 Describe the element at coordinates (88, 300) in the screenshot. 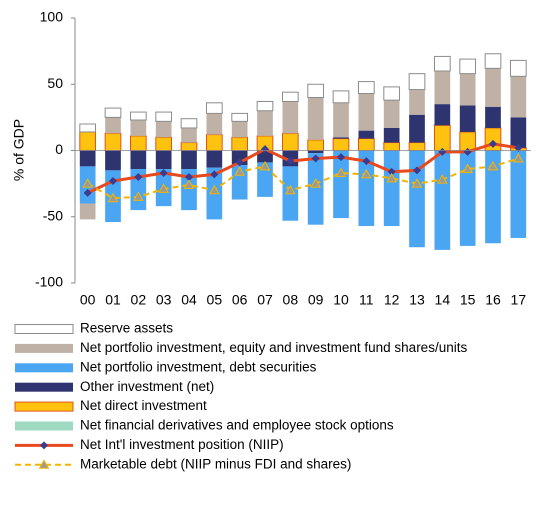

I see `x-tick-label: 00` at that location.